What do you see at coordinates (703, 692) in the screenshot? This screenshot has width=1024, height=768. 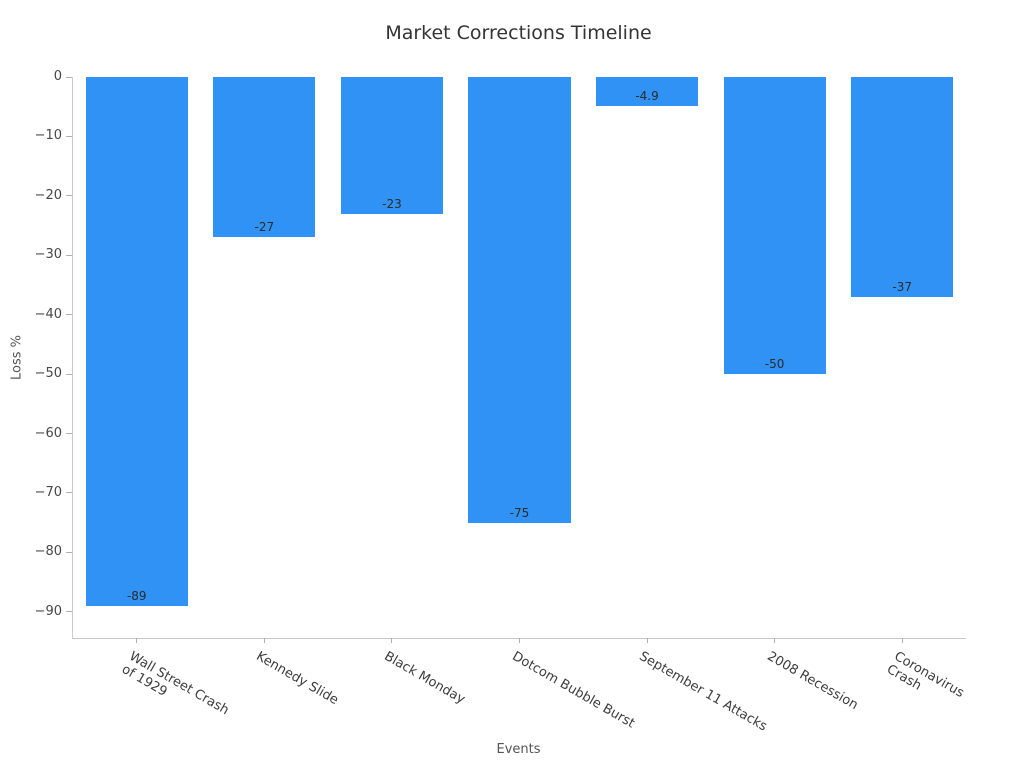 I see `x-tick-label: September 11 Attacks` at bounding box center [703, 692].